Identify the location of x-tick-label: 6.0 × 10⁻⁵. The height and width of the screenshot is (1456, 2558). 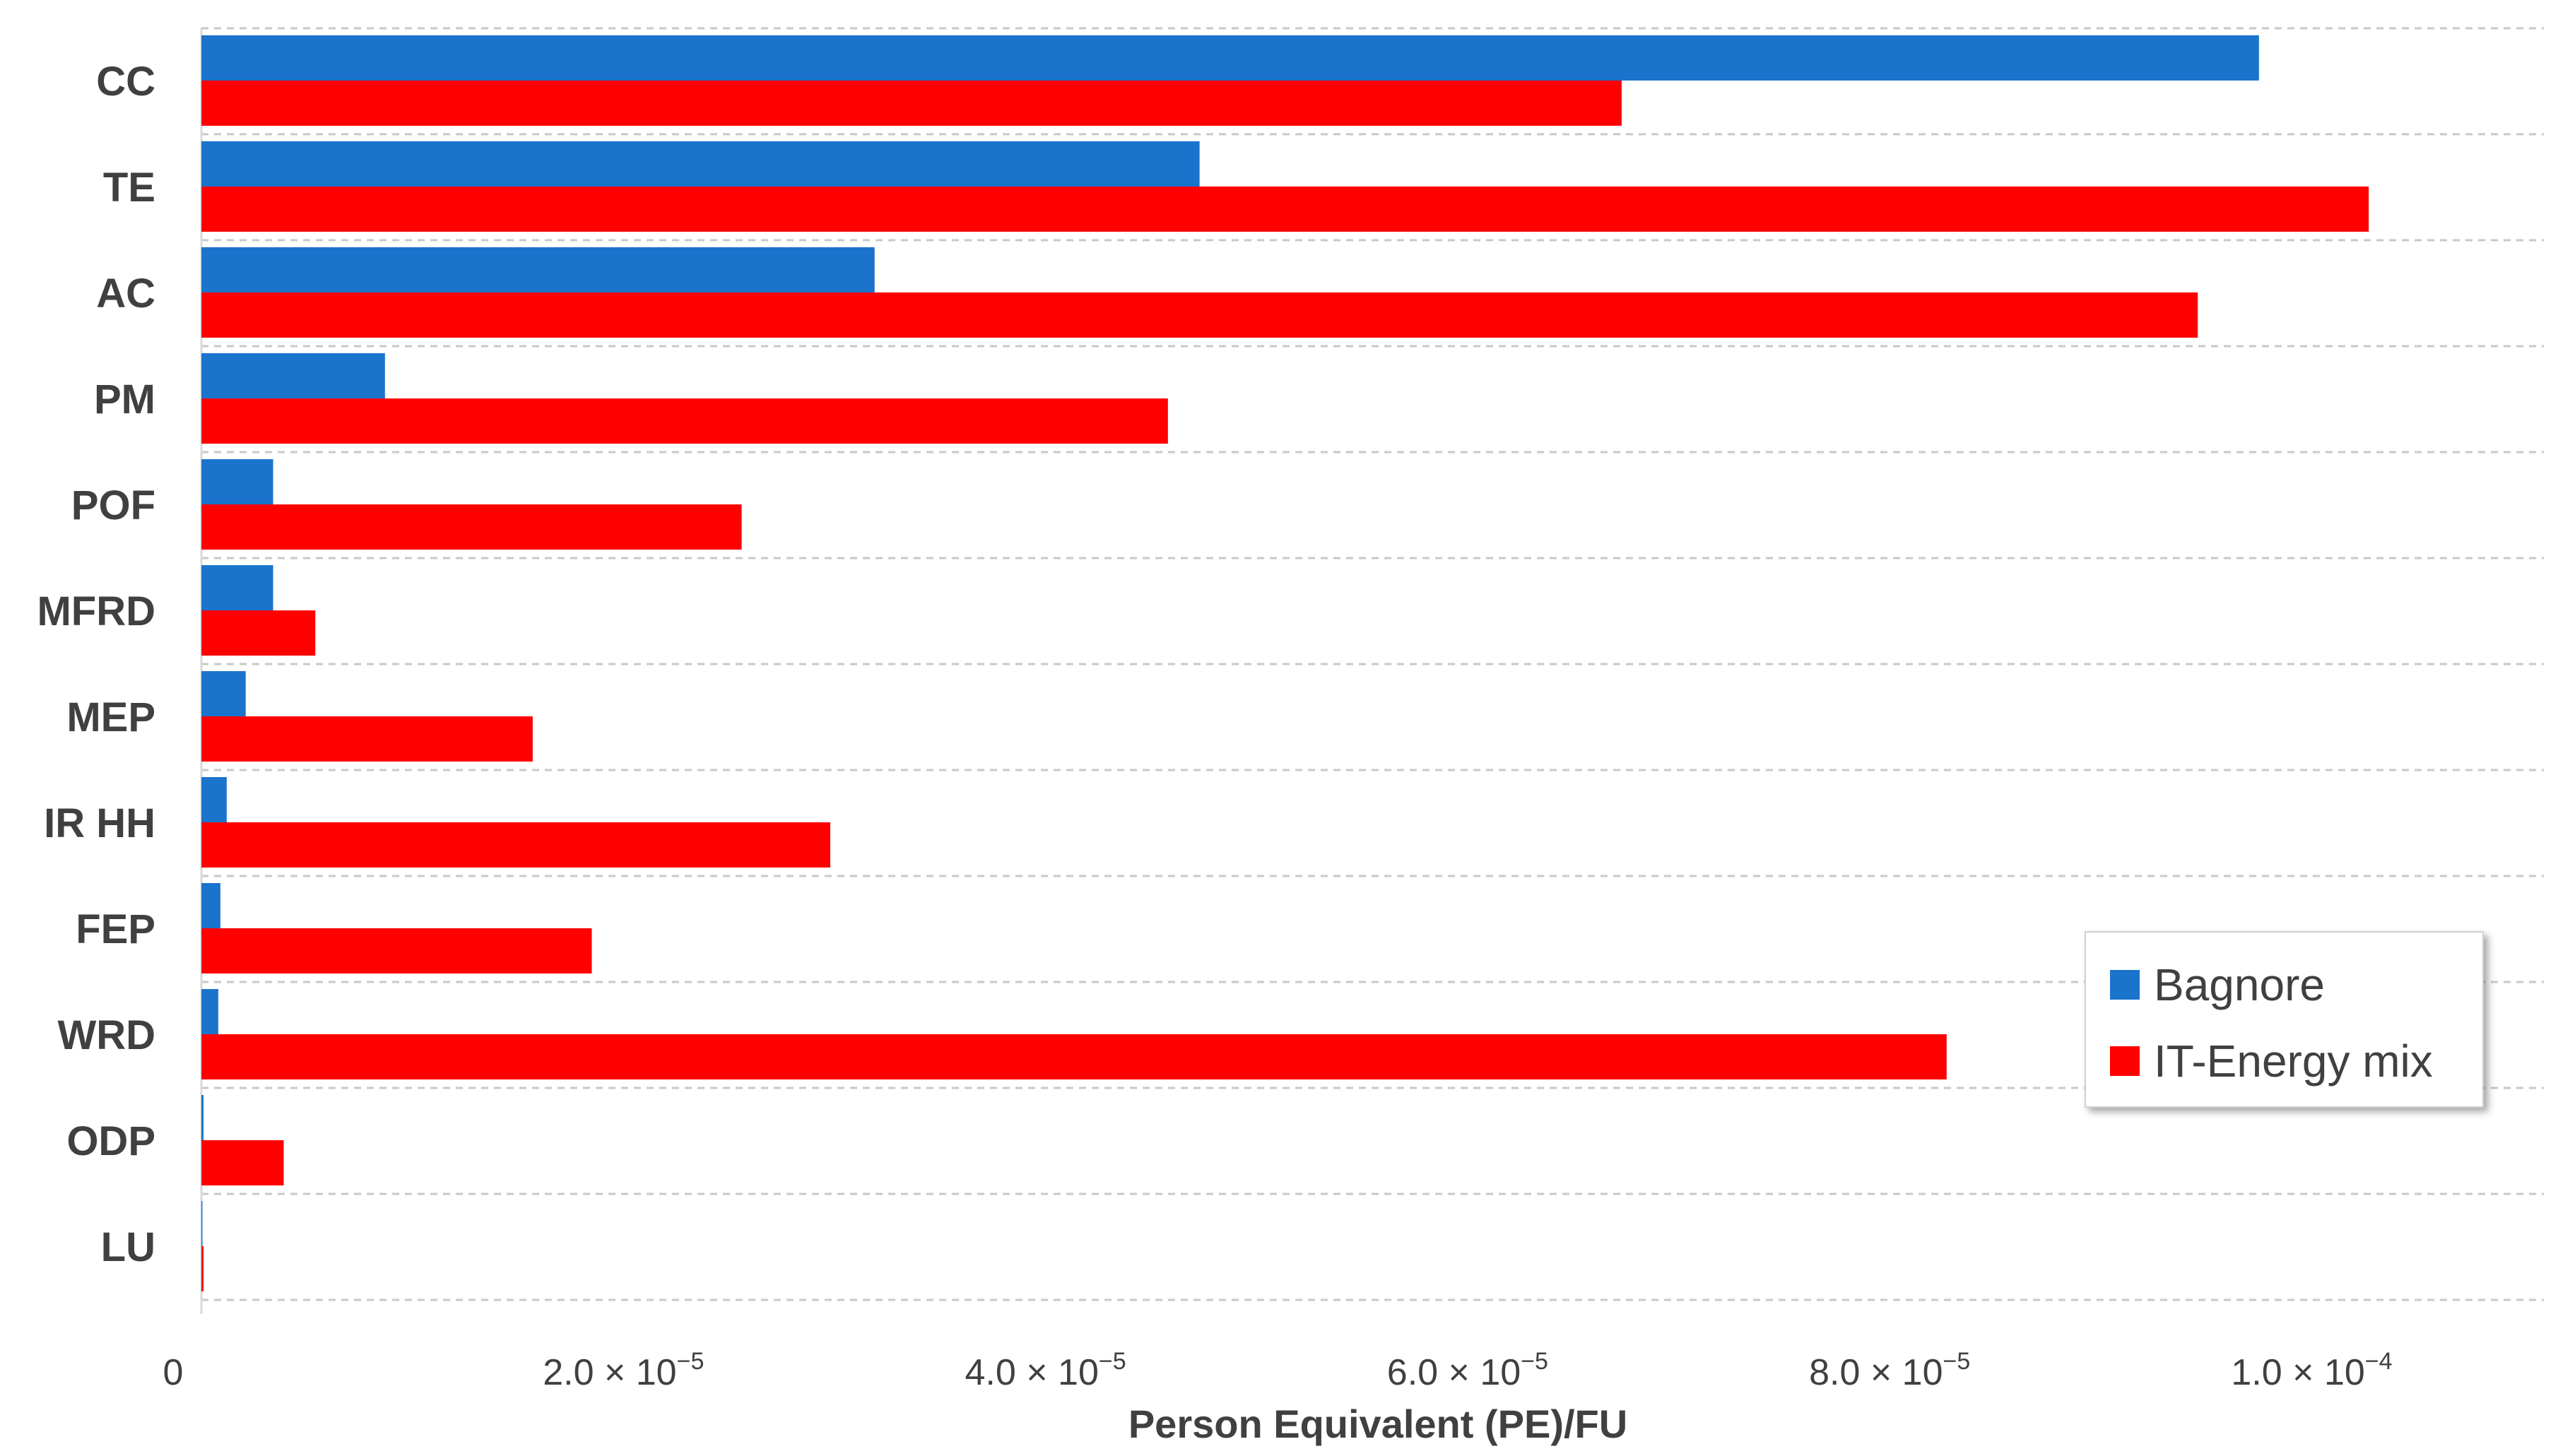
(1467, 1371).